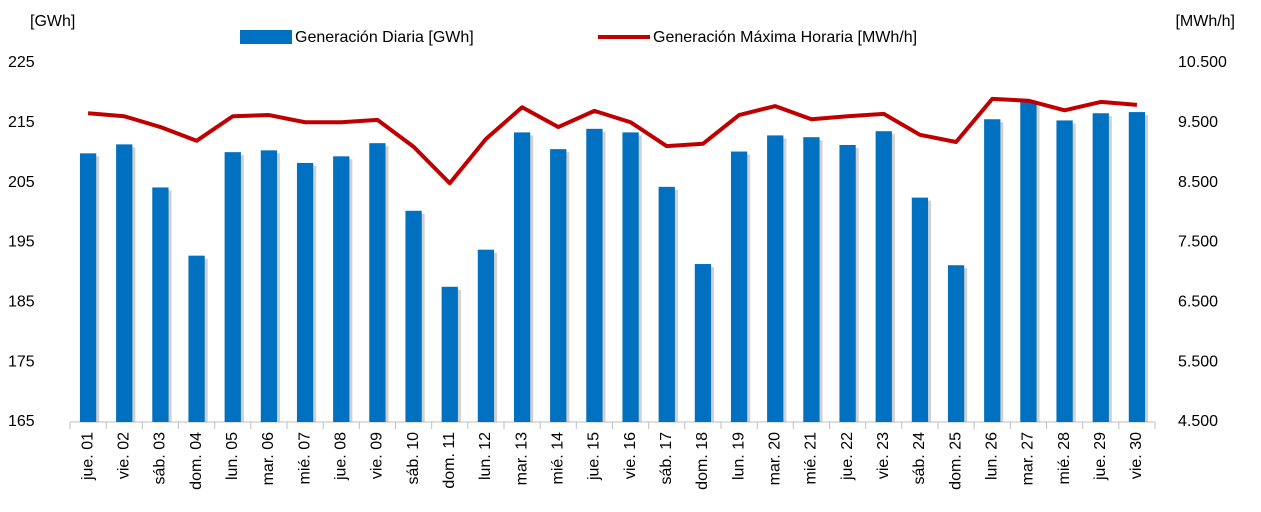 This screenshot has width=1261, height=512. What do you see at coordinates (1028, 458) in the screenshot?
I see `x-tick-label: mar. 27` at bounding box center [1028, 458].